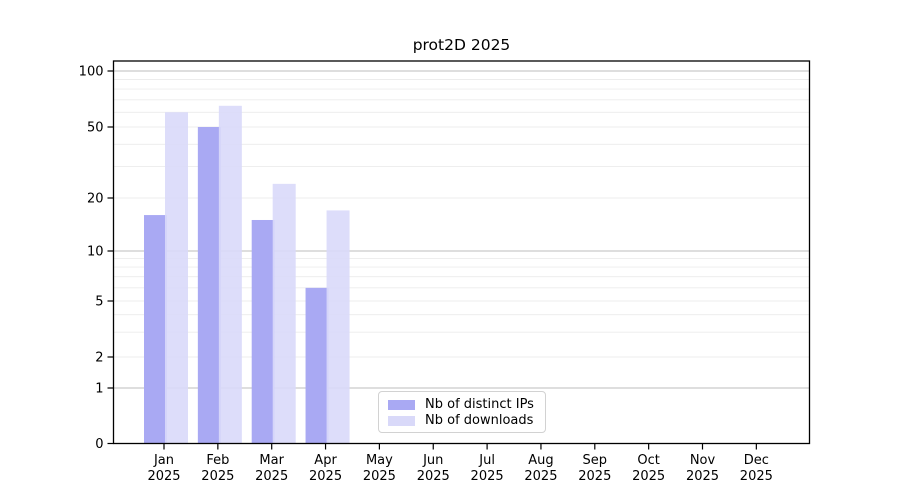 Image resolution: width=900 pixels, height=500 pixels. Describe the element at coordinates (479, 404) in the screenshot. I see `legend-label-distinct-ips: Nb of distinct IPs` at that location.